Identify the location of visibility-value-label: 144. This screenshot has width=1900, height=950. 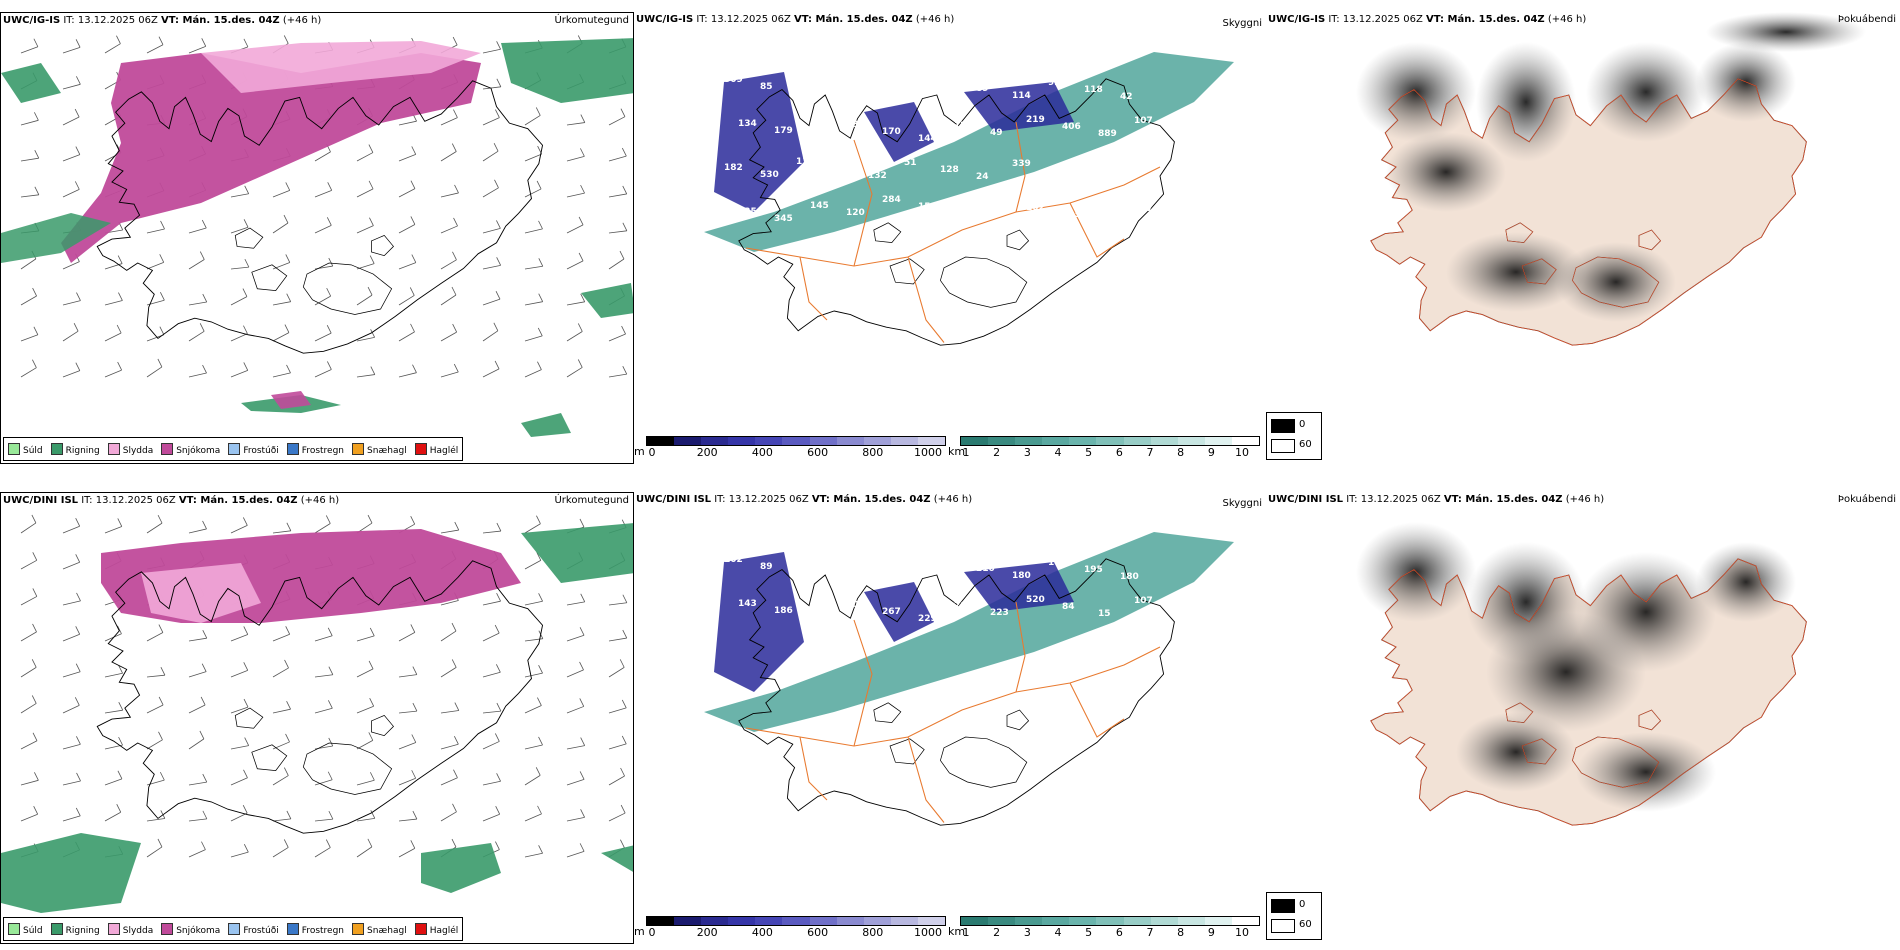
(927, 139).